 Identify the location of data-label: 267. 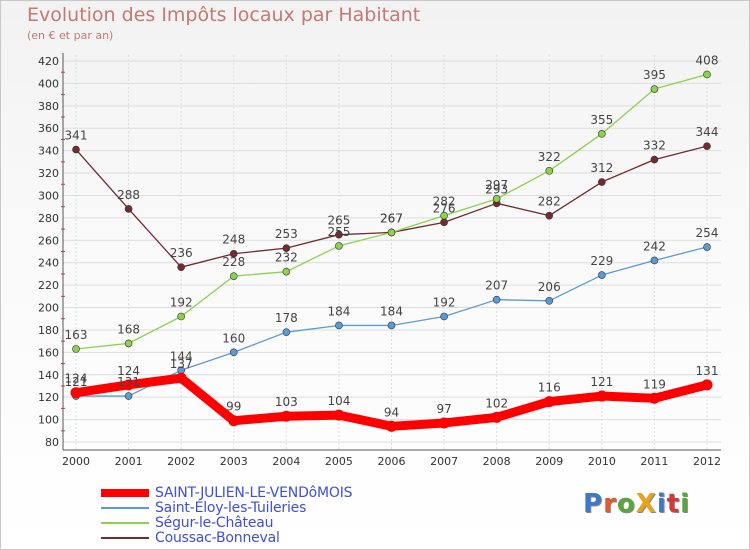
(391, 218).